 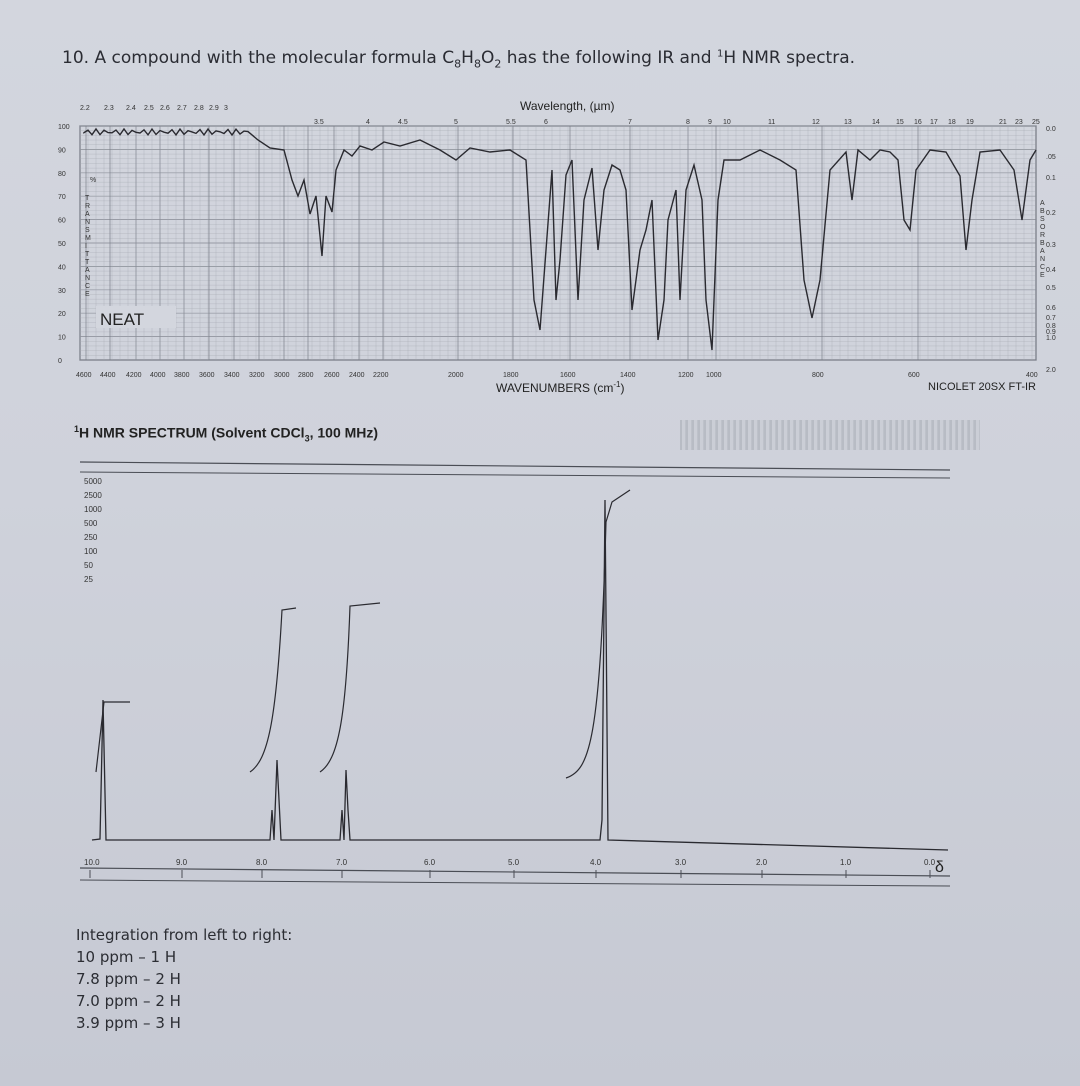 I want to click on ir-absorbance-tick: .05, so click(x=1051, y=157).